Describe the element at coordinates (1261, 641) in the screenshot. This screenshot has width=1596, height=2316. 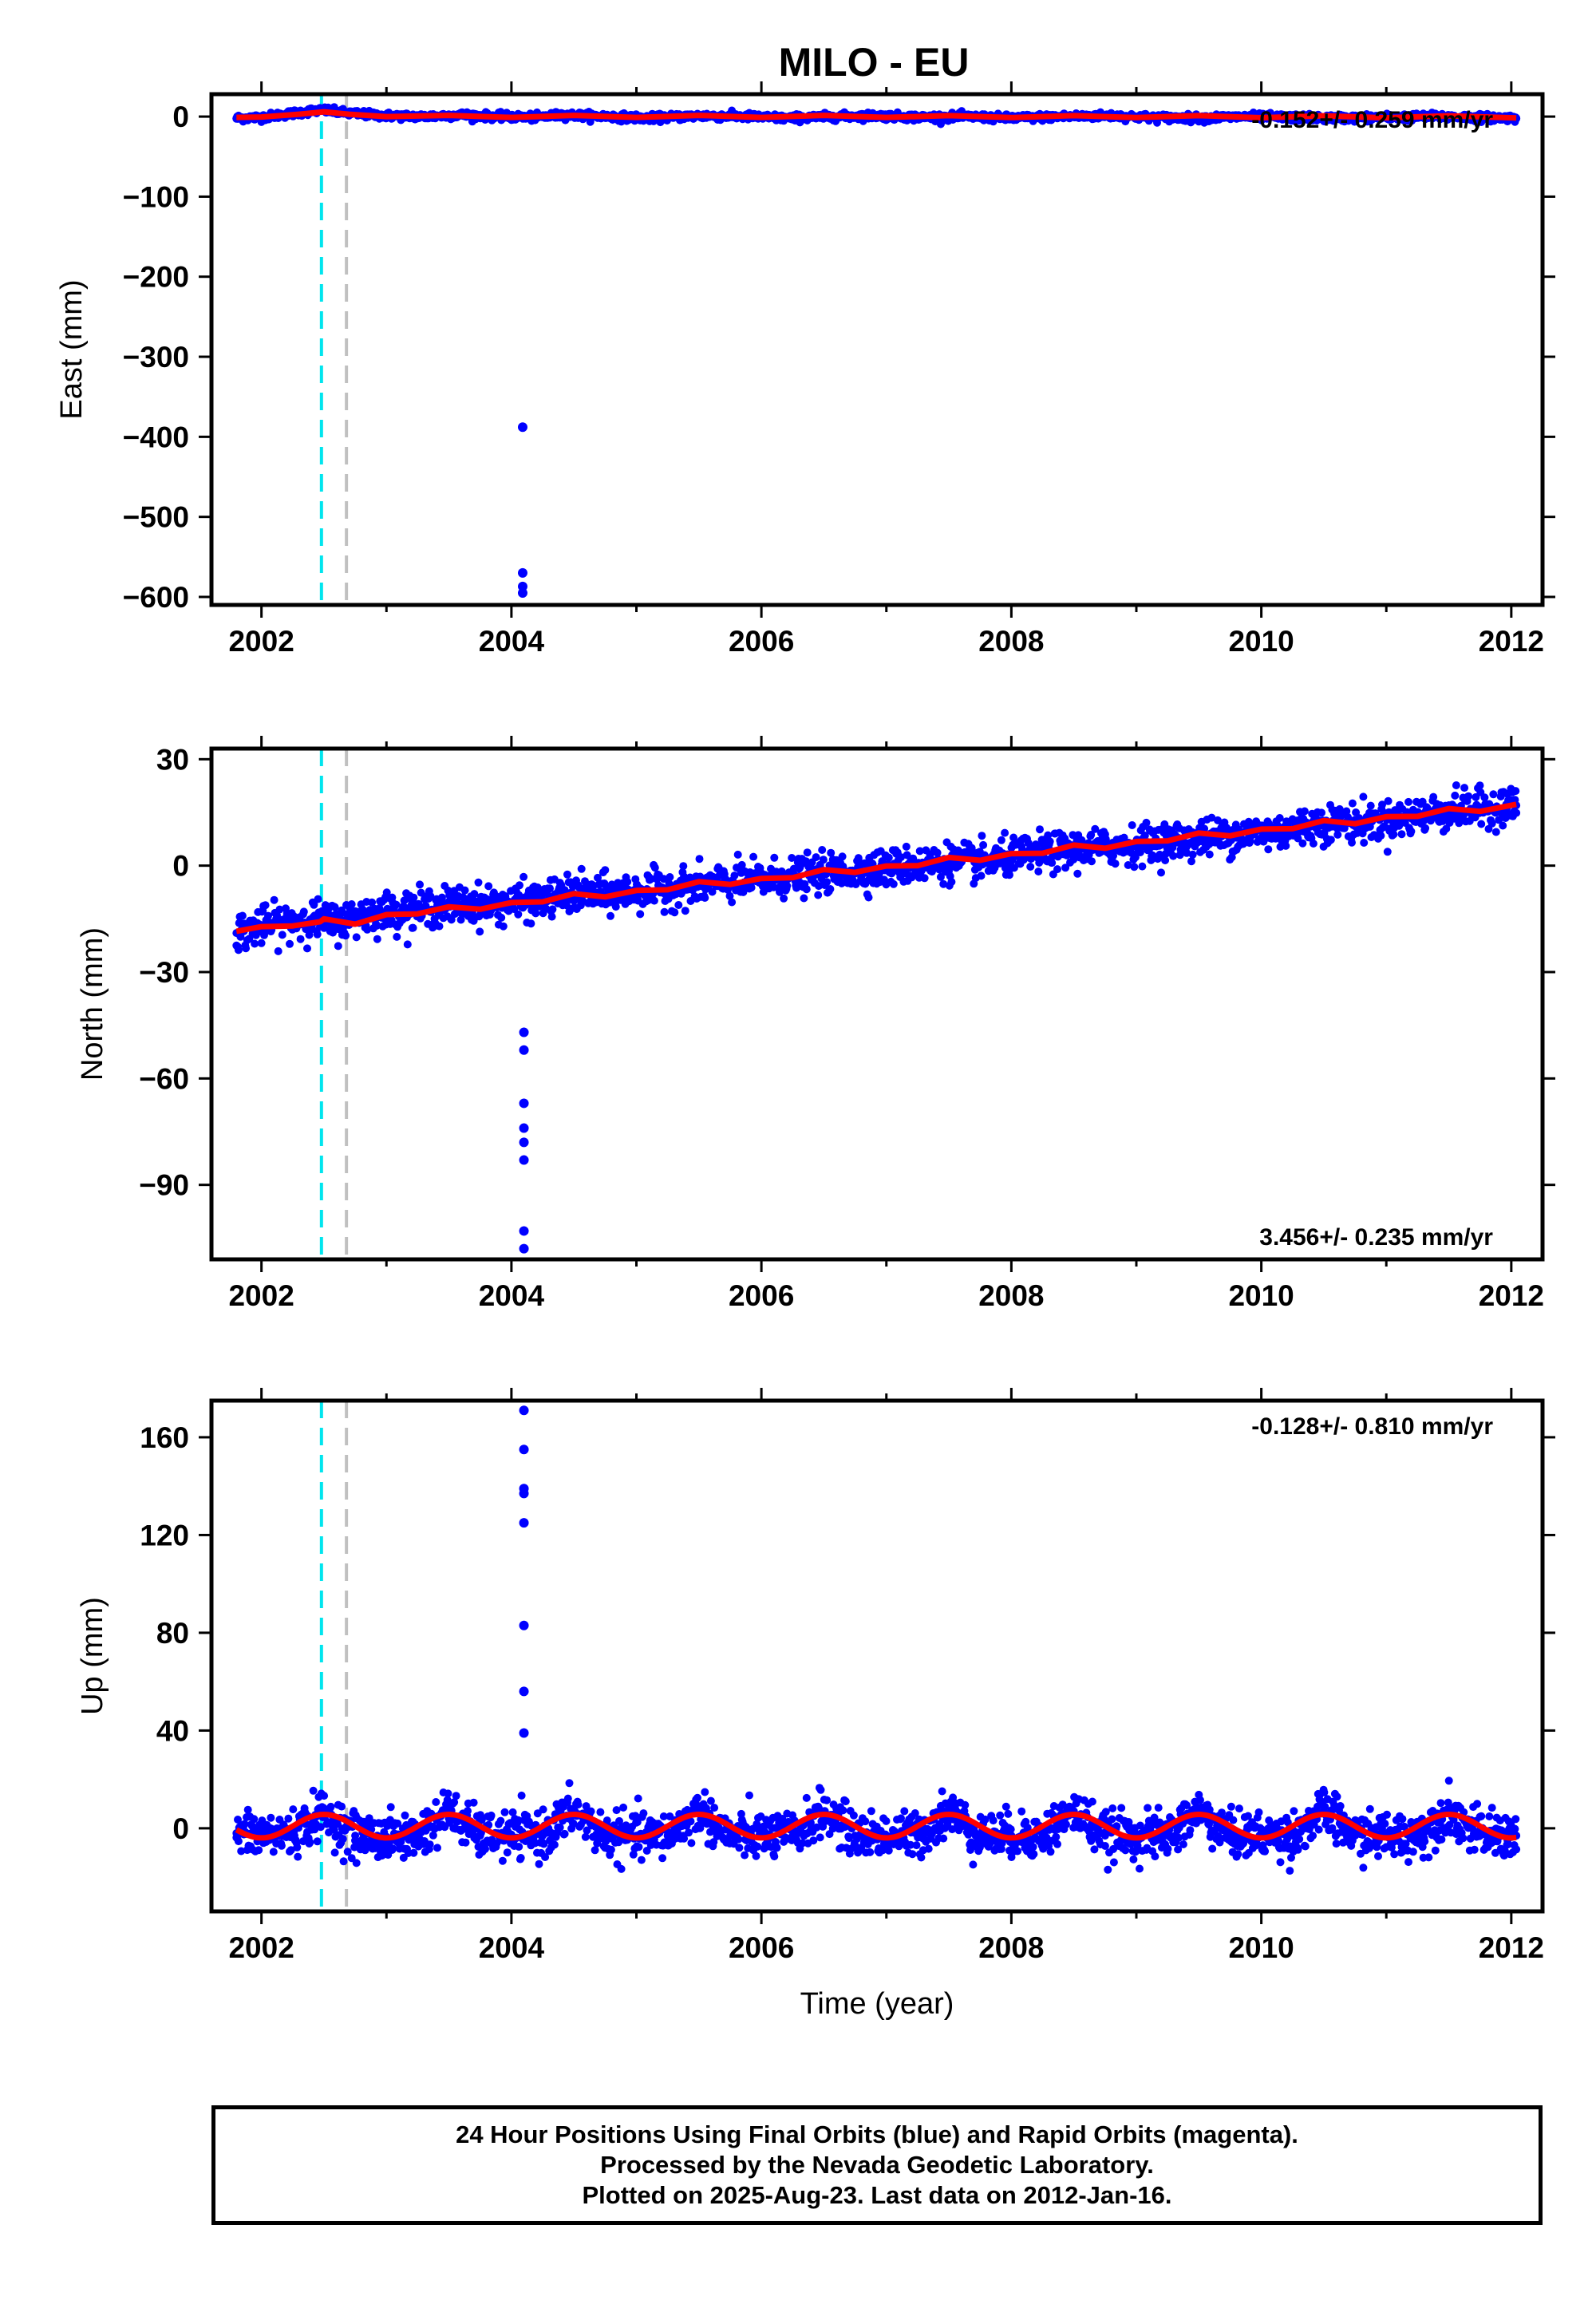
I see `east-xtick-label-2010: 2010` at that location.